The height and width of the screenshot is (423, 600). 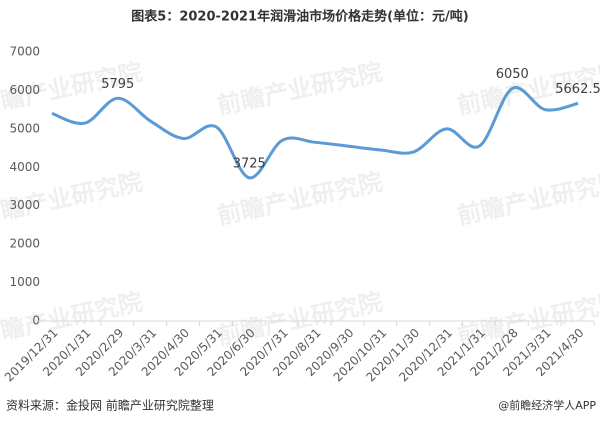 What do you see at coordinates (24, 90) in the screenshot?
I see `y-tick-label: 6000` at bounding box center [24, 90].